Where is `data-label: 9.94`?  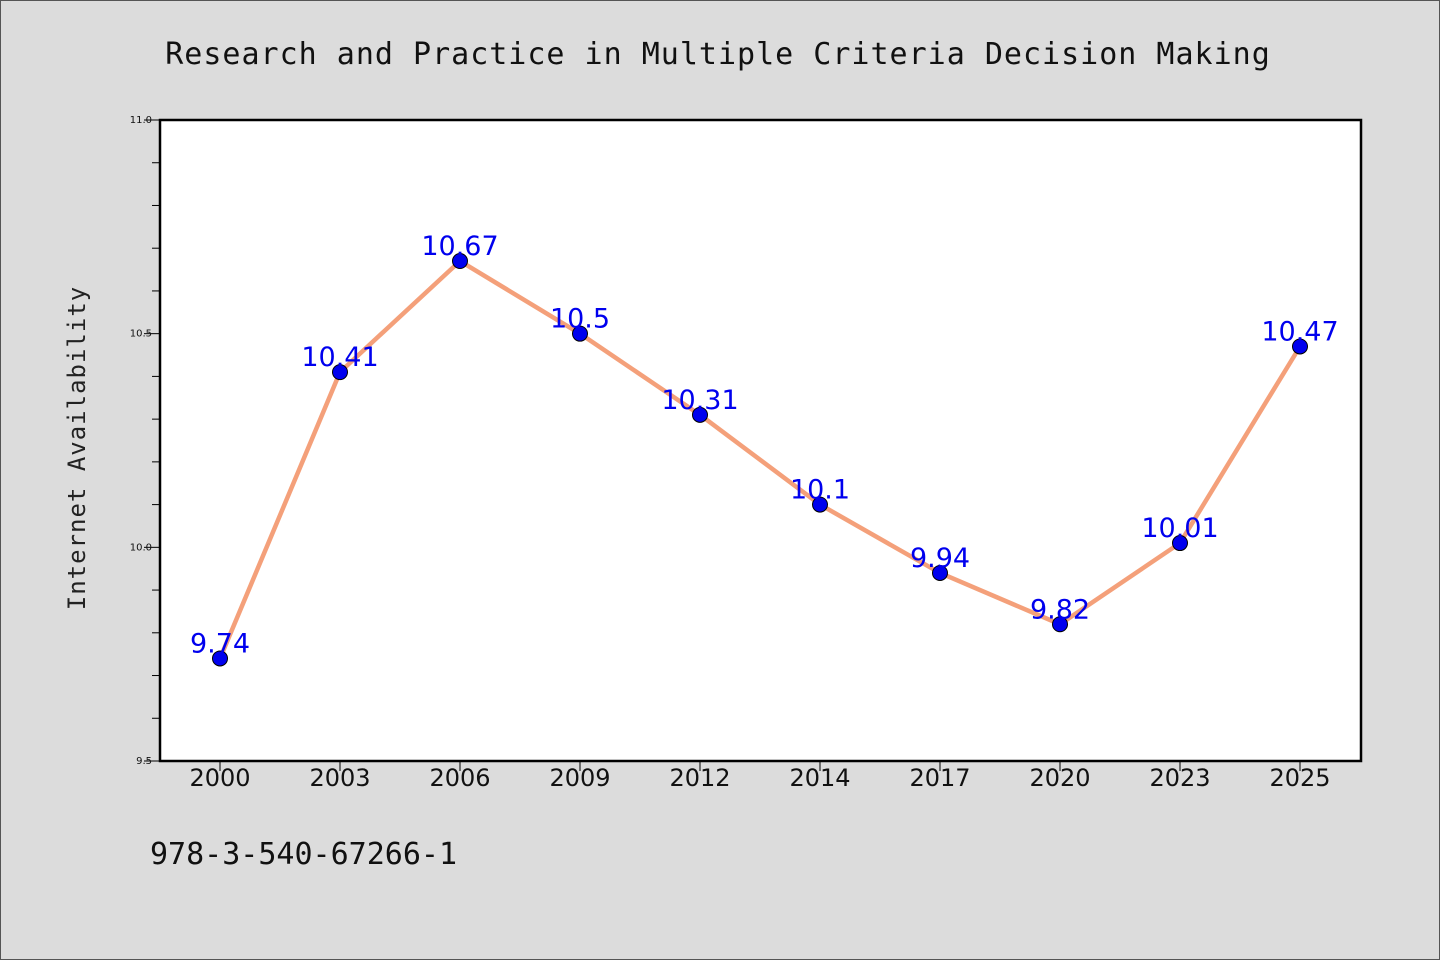 data-label: 9.94 is located at coordinates (940, 558).